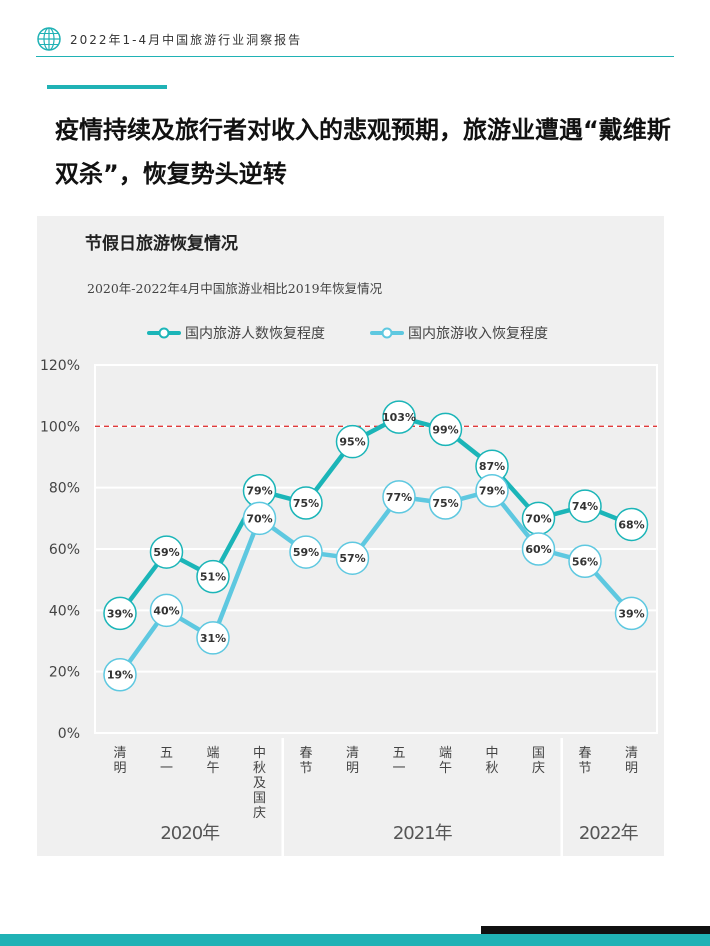 The width and height of the screenshot is (710, 946). Describe the element at coordinates (584, 768) in the screenshot. I see `x-tick-label-10-char-1: 节` at that location.